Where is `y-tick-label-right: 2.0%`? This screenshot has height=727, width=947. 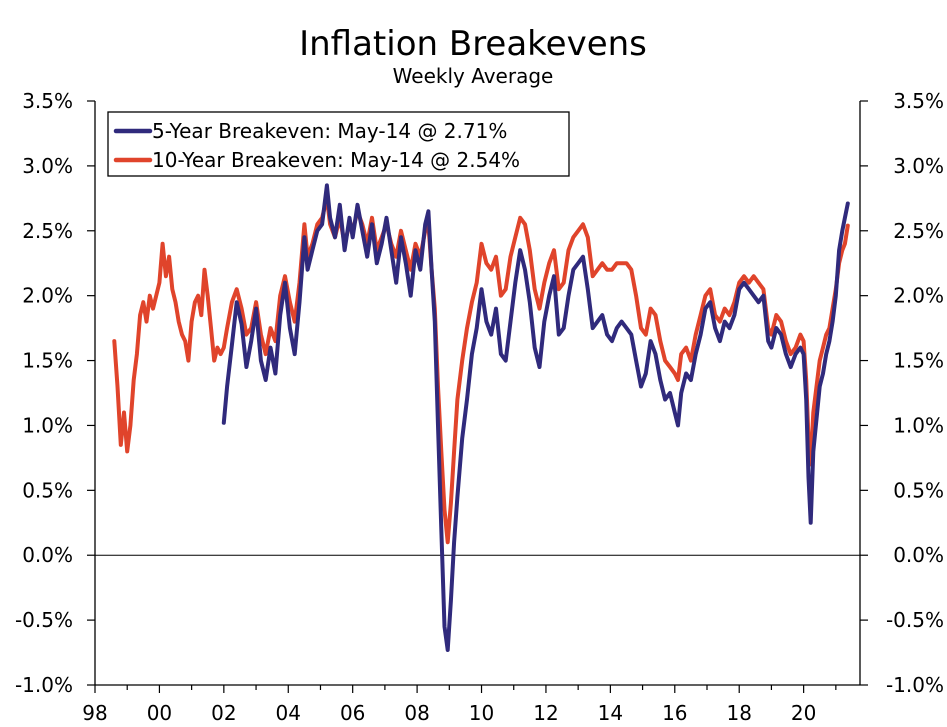
y-tick-label-right: 2.0% is located at coordinates (918, 296).